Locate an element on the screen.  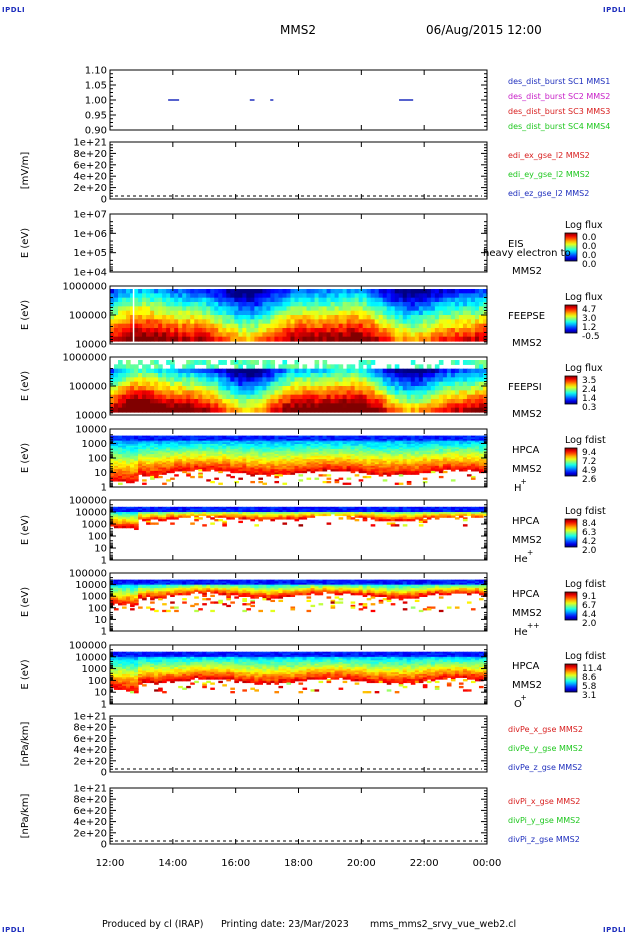
y-tick-label: 6e+20 is located at coordinates (90, 811).